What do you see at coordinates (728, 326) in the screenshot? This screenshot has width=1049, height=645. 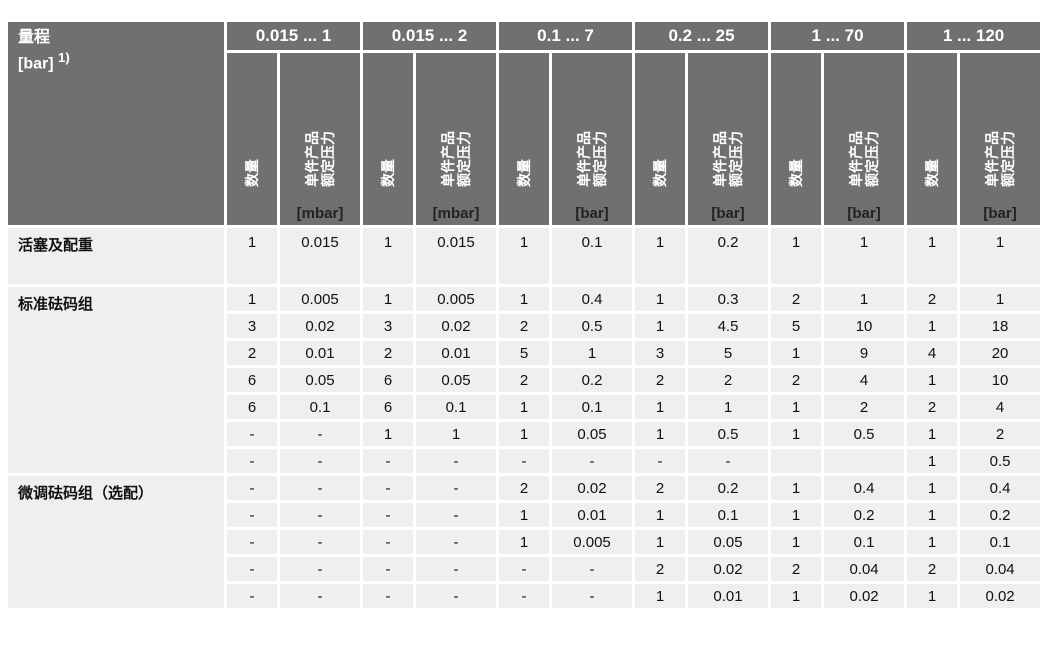 I see `value-cell: 4.5` at bounding box center [728, 326].